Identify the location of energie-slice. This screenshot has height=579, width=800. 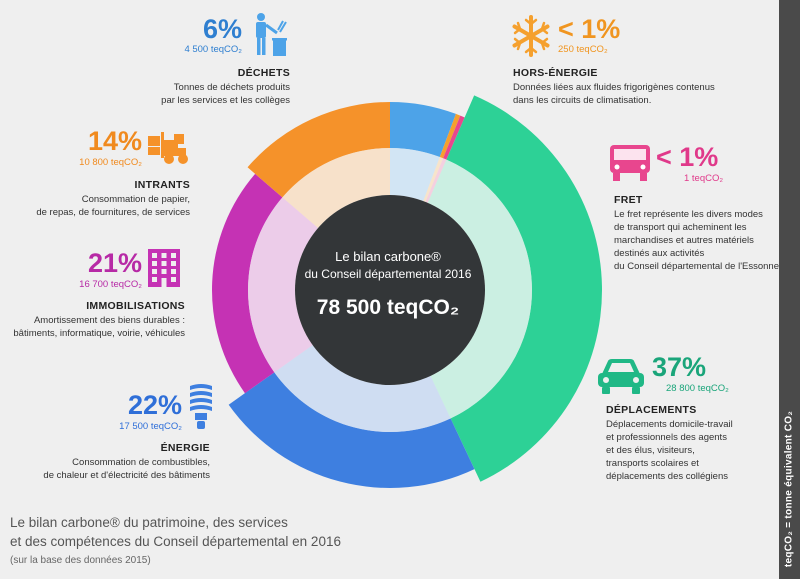
(351, 430).